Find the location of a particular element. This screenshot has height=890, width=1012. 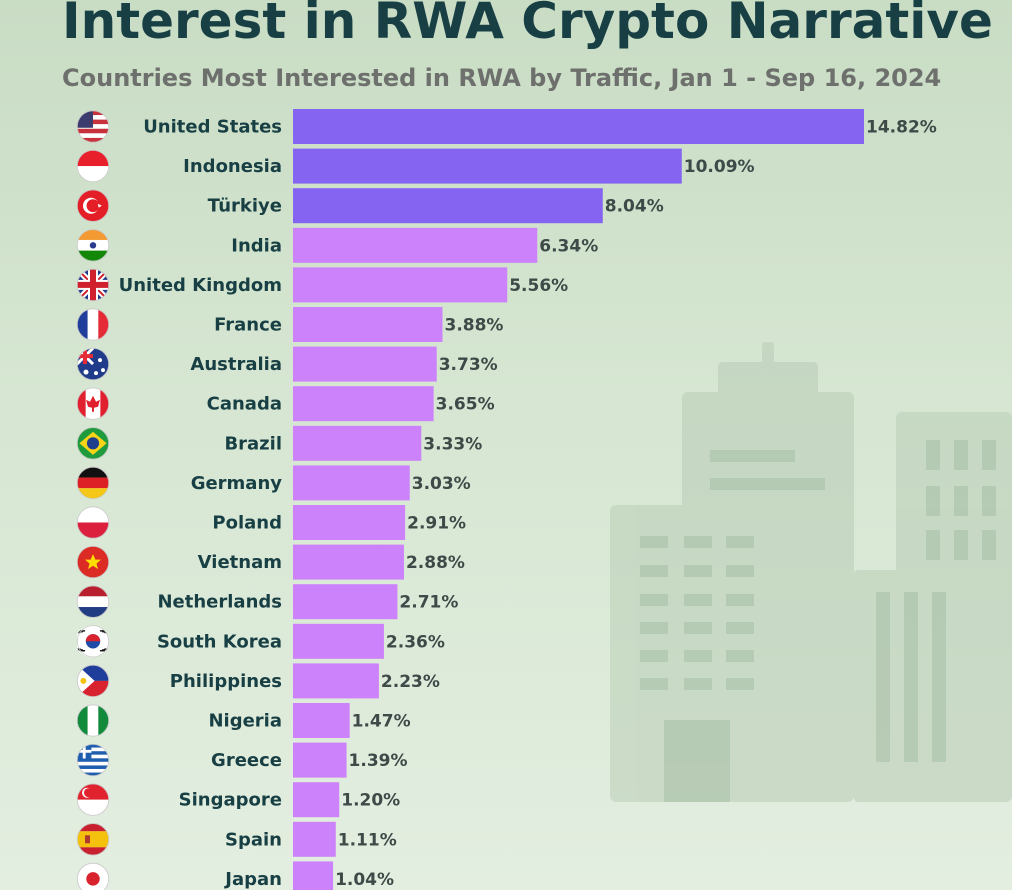

canada-flag-icon is located at coordinates (93, 403).